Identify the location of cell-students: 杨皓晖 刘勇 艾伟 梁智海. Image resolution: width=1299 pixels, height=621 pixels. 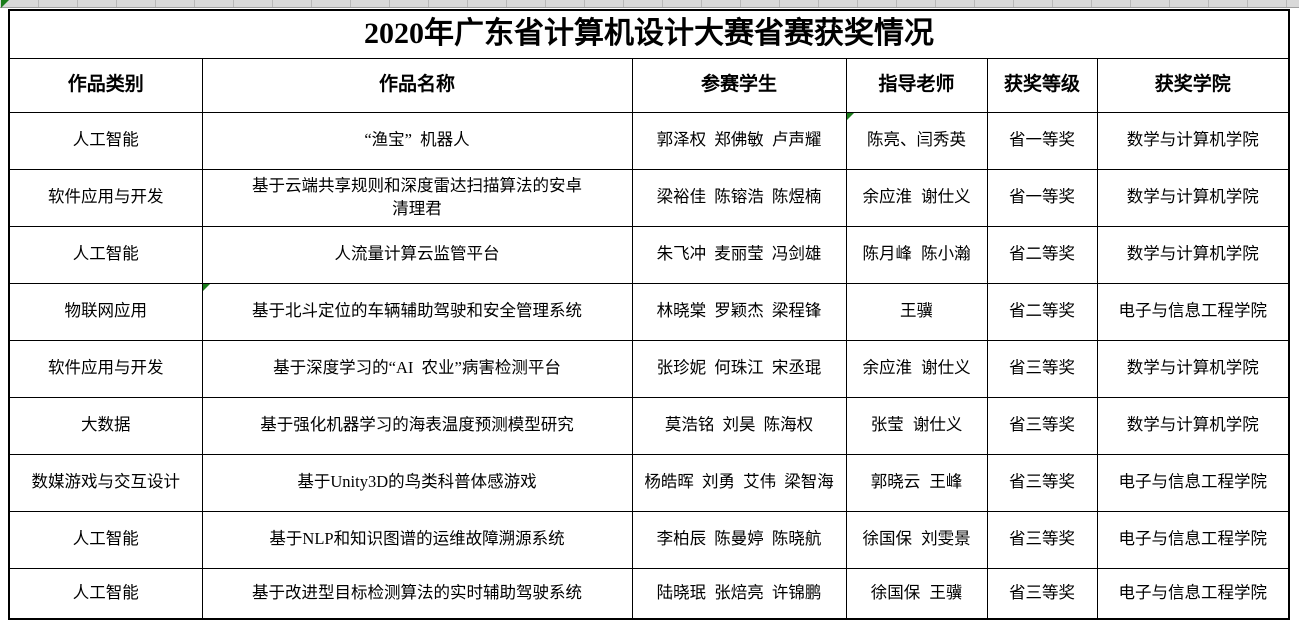
(739, 482).